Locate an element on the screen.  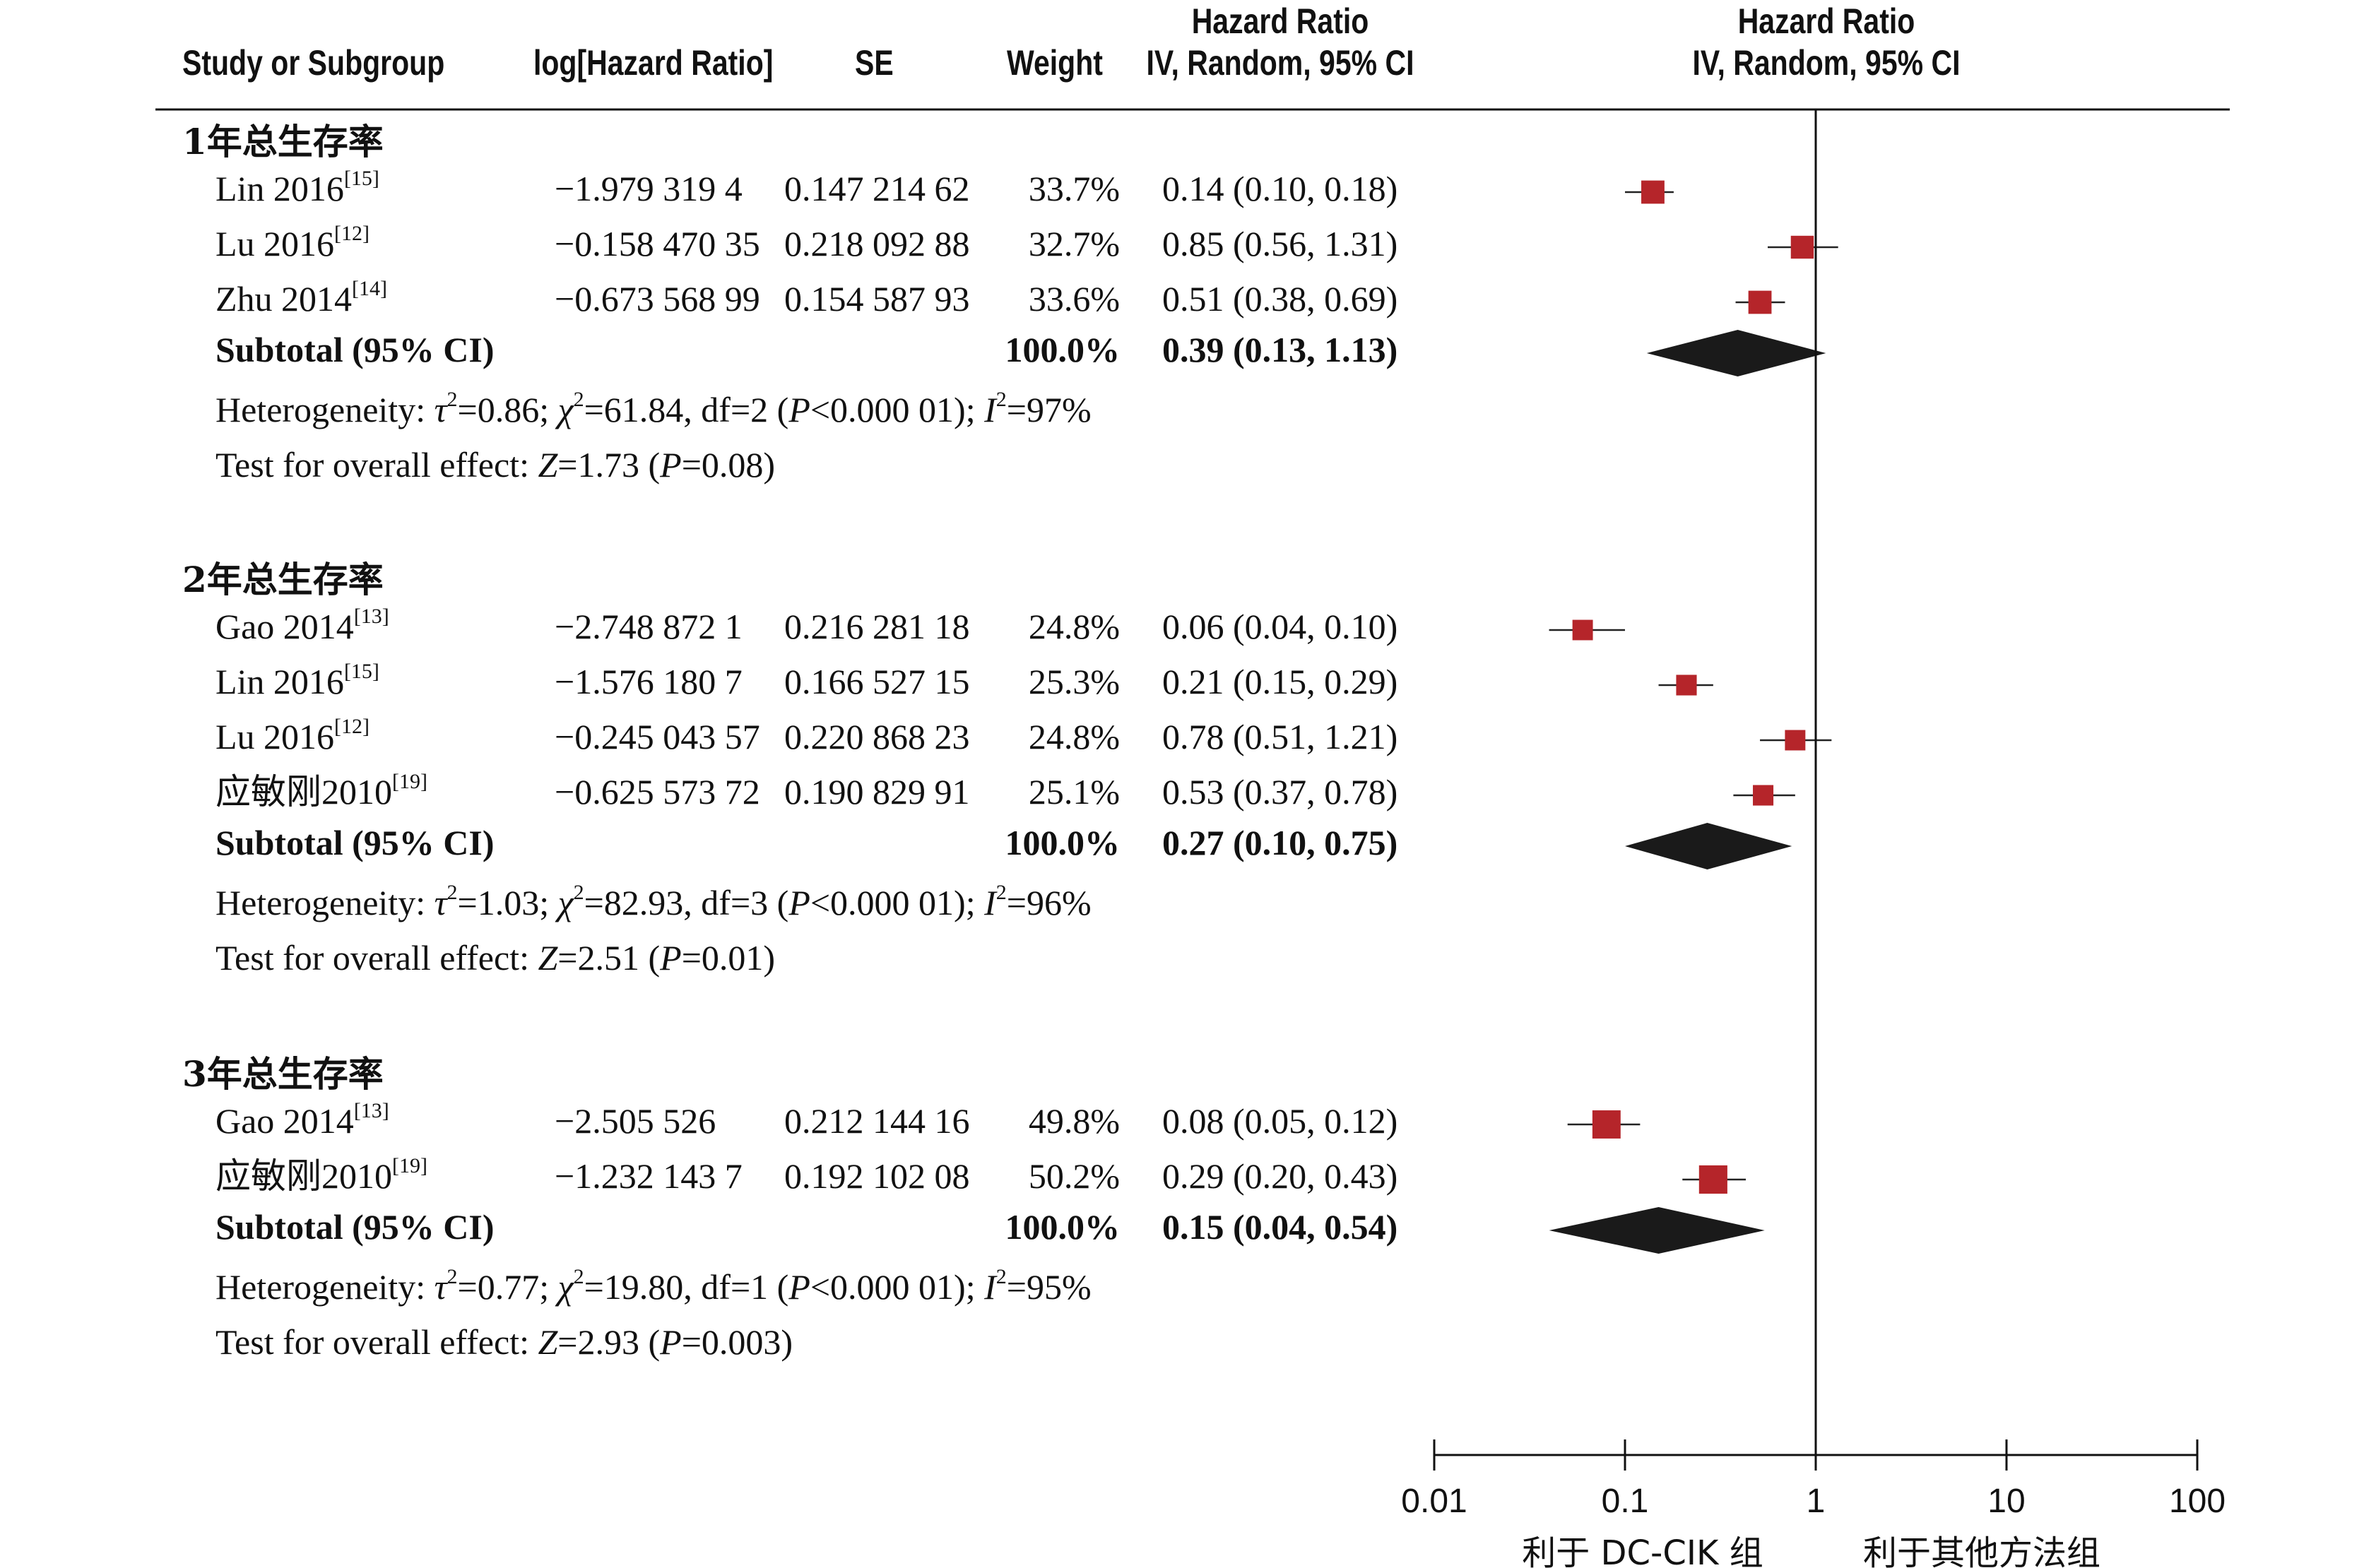
log-hr-value: −1.576 180 7 is located at coordinates (649, 681).